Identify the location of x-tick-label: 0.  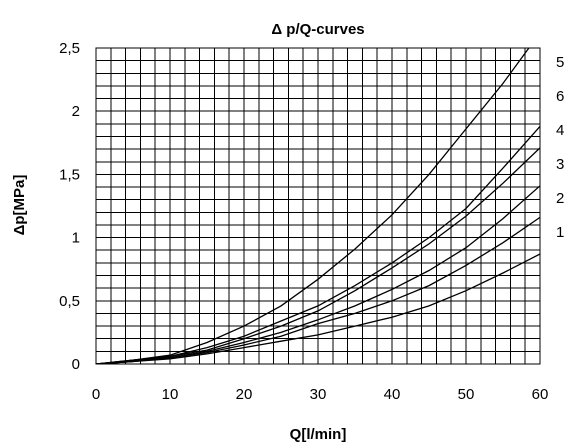
(96, 394).